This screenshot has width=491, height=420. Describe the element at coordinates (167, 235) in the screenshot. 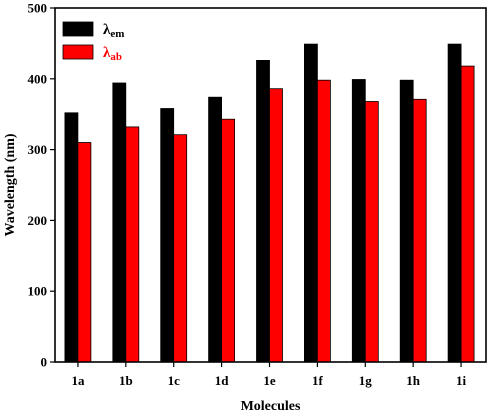

I see `bar-em-1c` at that location.